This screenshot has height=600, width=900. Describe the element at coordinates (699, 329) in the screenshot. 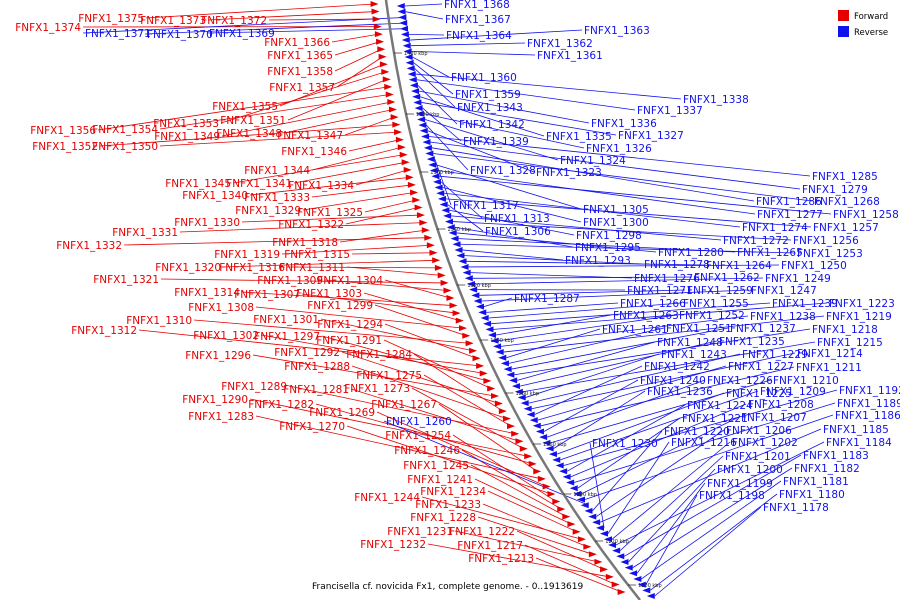

I see `gene-label-reverse: FNFX1_1251` at that location.